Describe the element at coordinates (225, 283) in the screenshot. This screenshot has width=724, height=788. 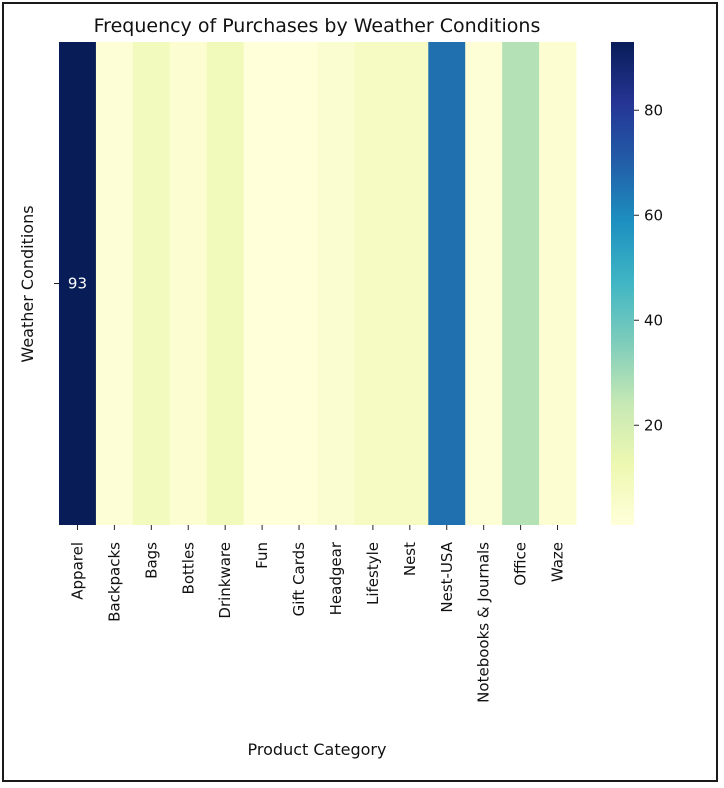
I see `heatmap-cell-drinkware` at that location.